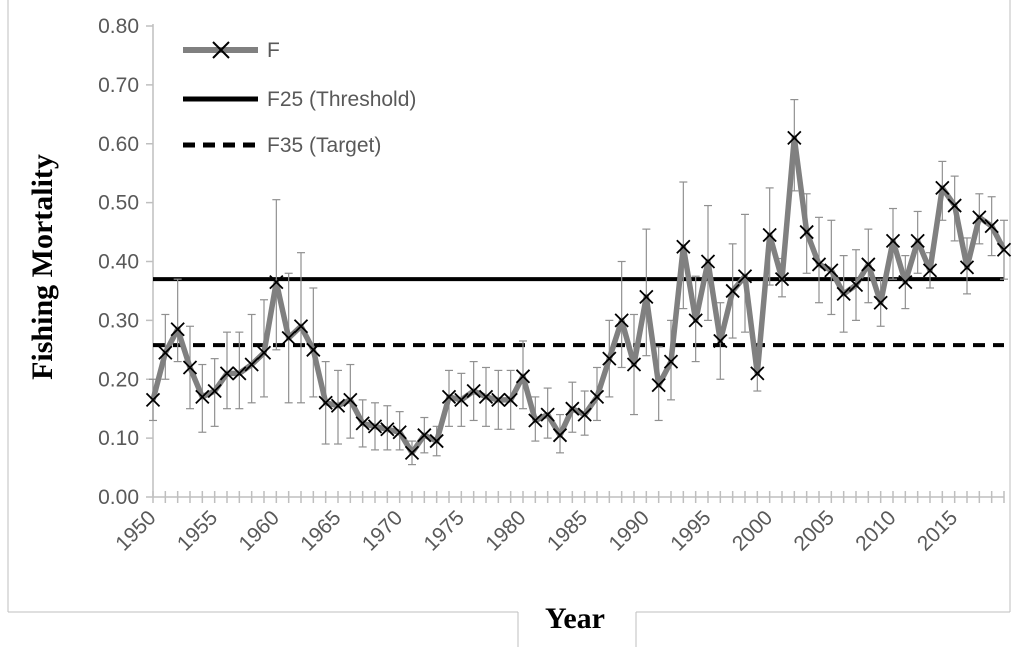 This screenshot has width=1016, height=647. Describe the element at coordinates (324, 145) in the screenshot. I see `legend-label-f35: F35 (Target)` at that location.